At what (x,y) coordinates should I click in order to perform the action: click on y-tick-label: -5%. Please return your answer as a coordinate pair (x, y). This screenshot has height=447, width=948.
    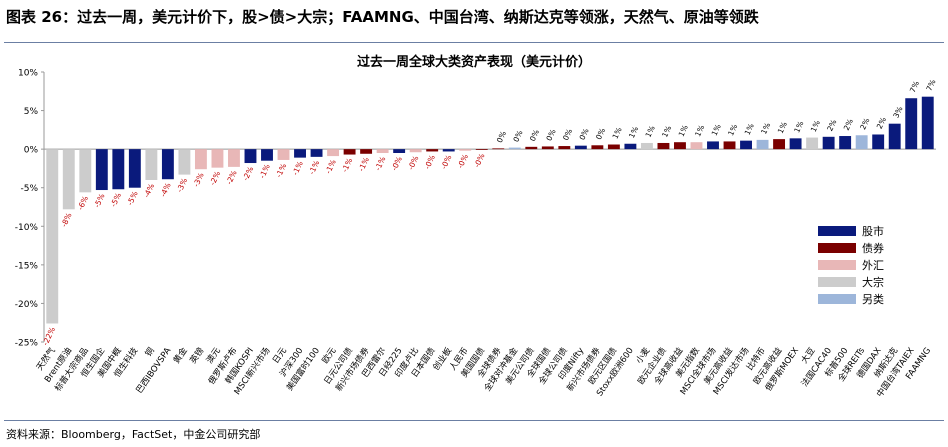
    Looking at the image, I should click on (29, 189).